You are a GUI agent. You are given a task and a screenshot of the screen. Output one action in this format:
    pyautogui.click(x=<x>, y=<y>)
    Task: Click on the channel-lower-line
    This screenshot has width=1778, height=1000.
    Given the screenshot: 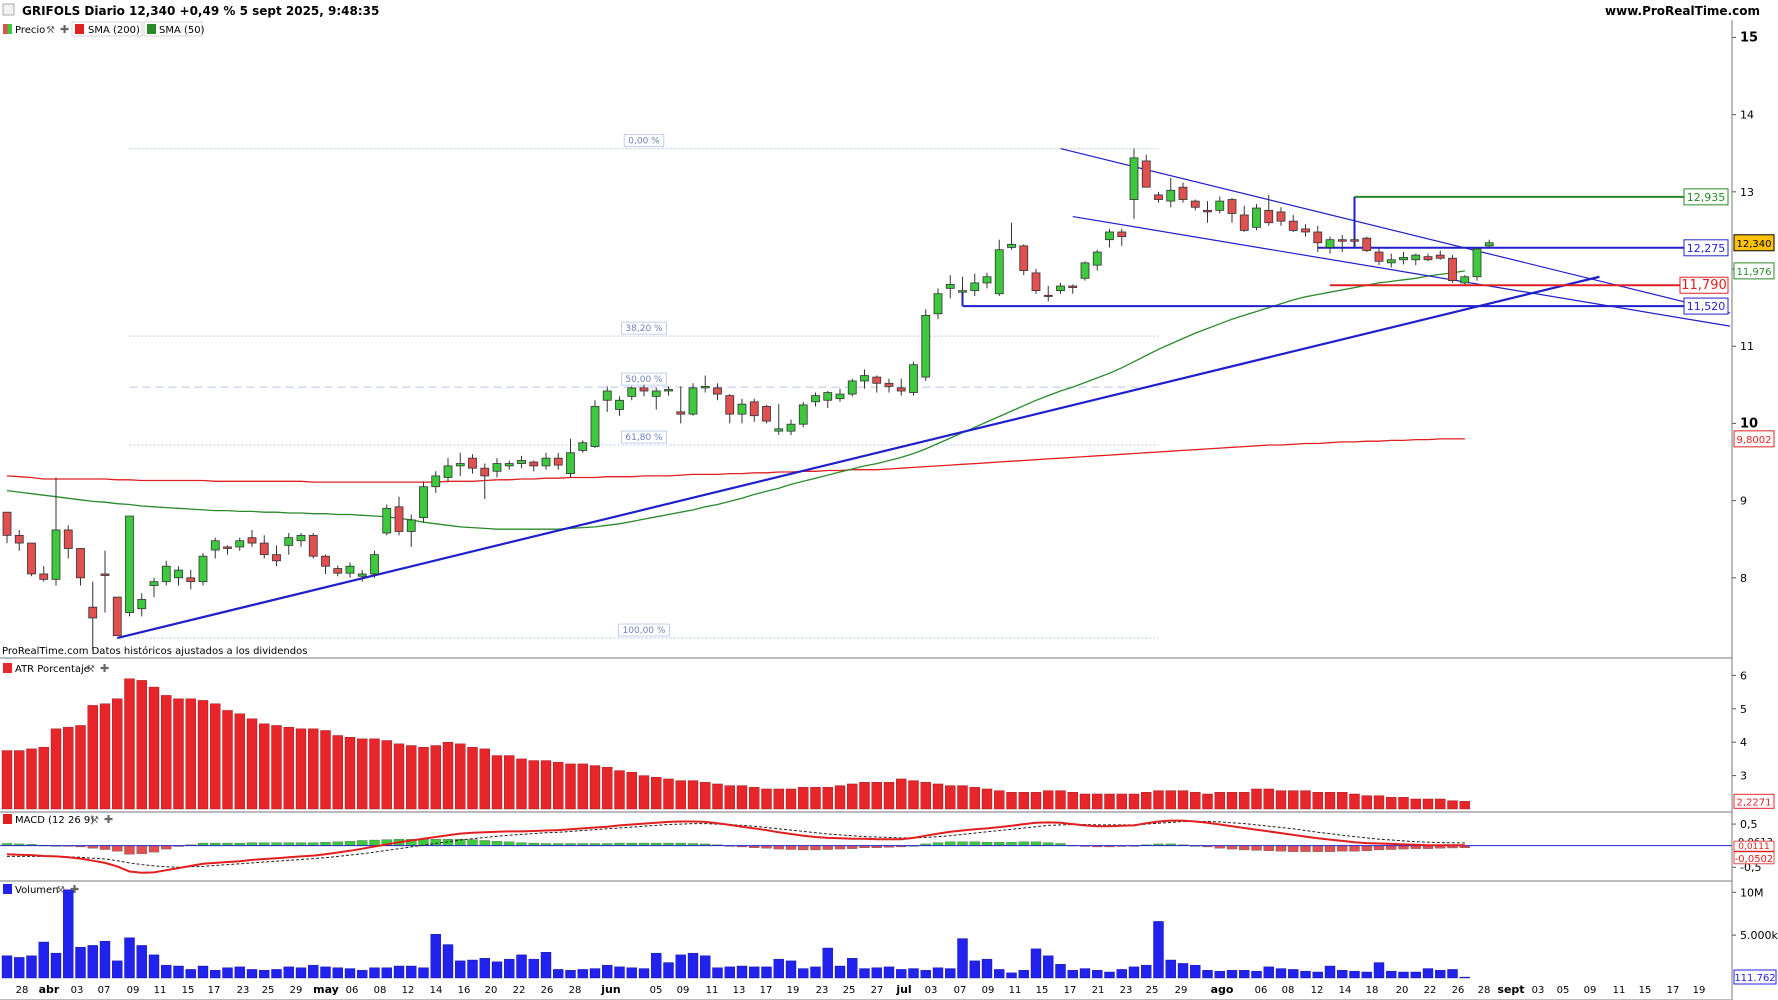 What is the action you would take?
    pyautogui.click(x=1401, y=271)
    